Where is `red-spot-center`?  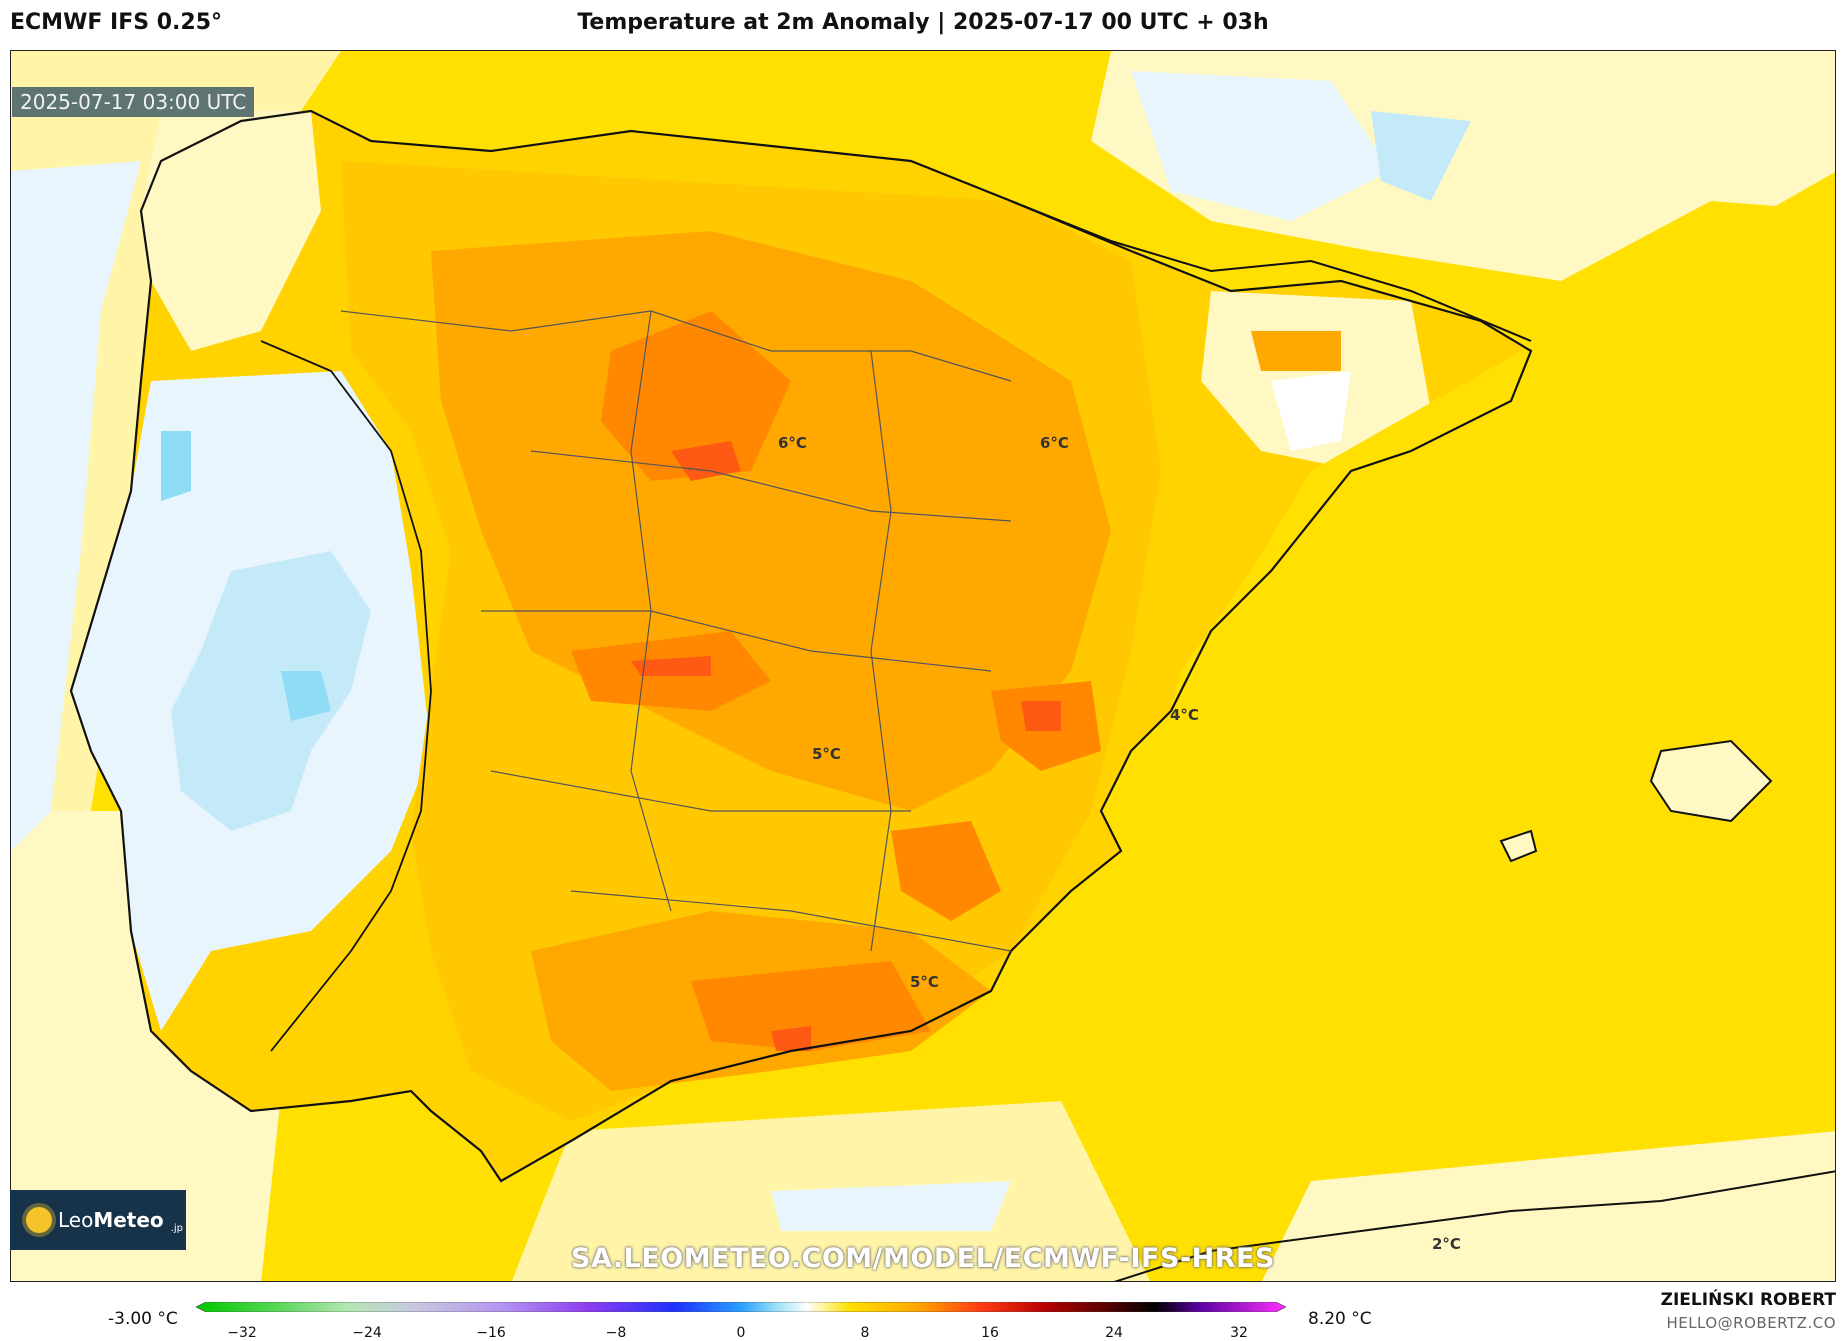 red-spot-center is located at coordinates (671, 666).